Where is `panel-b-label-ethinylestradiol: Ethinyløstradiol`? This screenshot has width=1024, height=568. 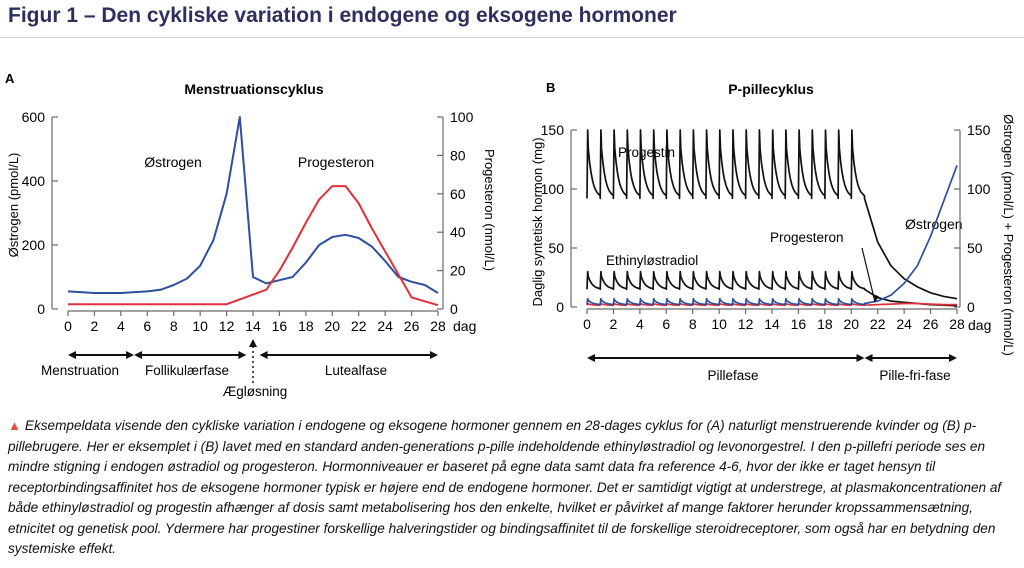 panel-b-label-ethinylestradiol: Ethinyløstradiol is located at coordinates (652, 260).